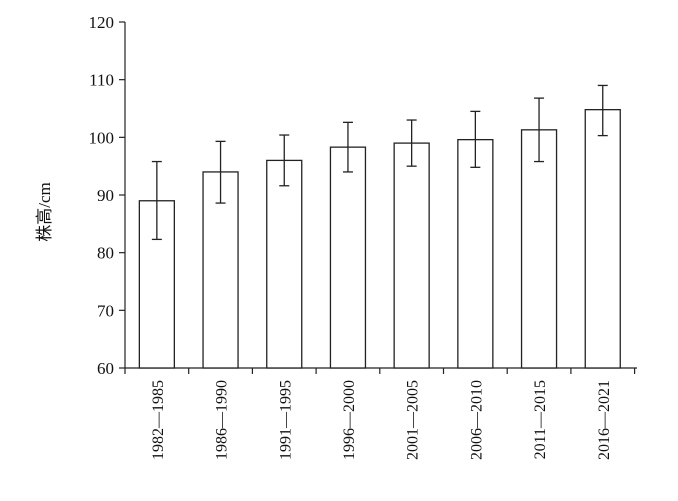  I want to click on y-tick-label: 110, so click(101, 80).